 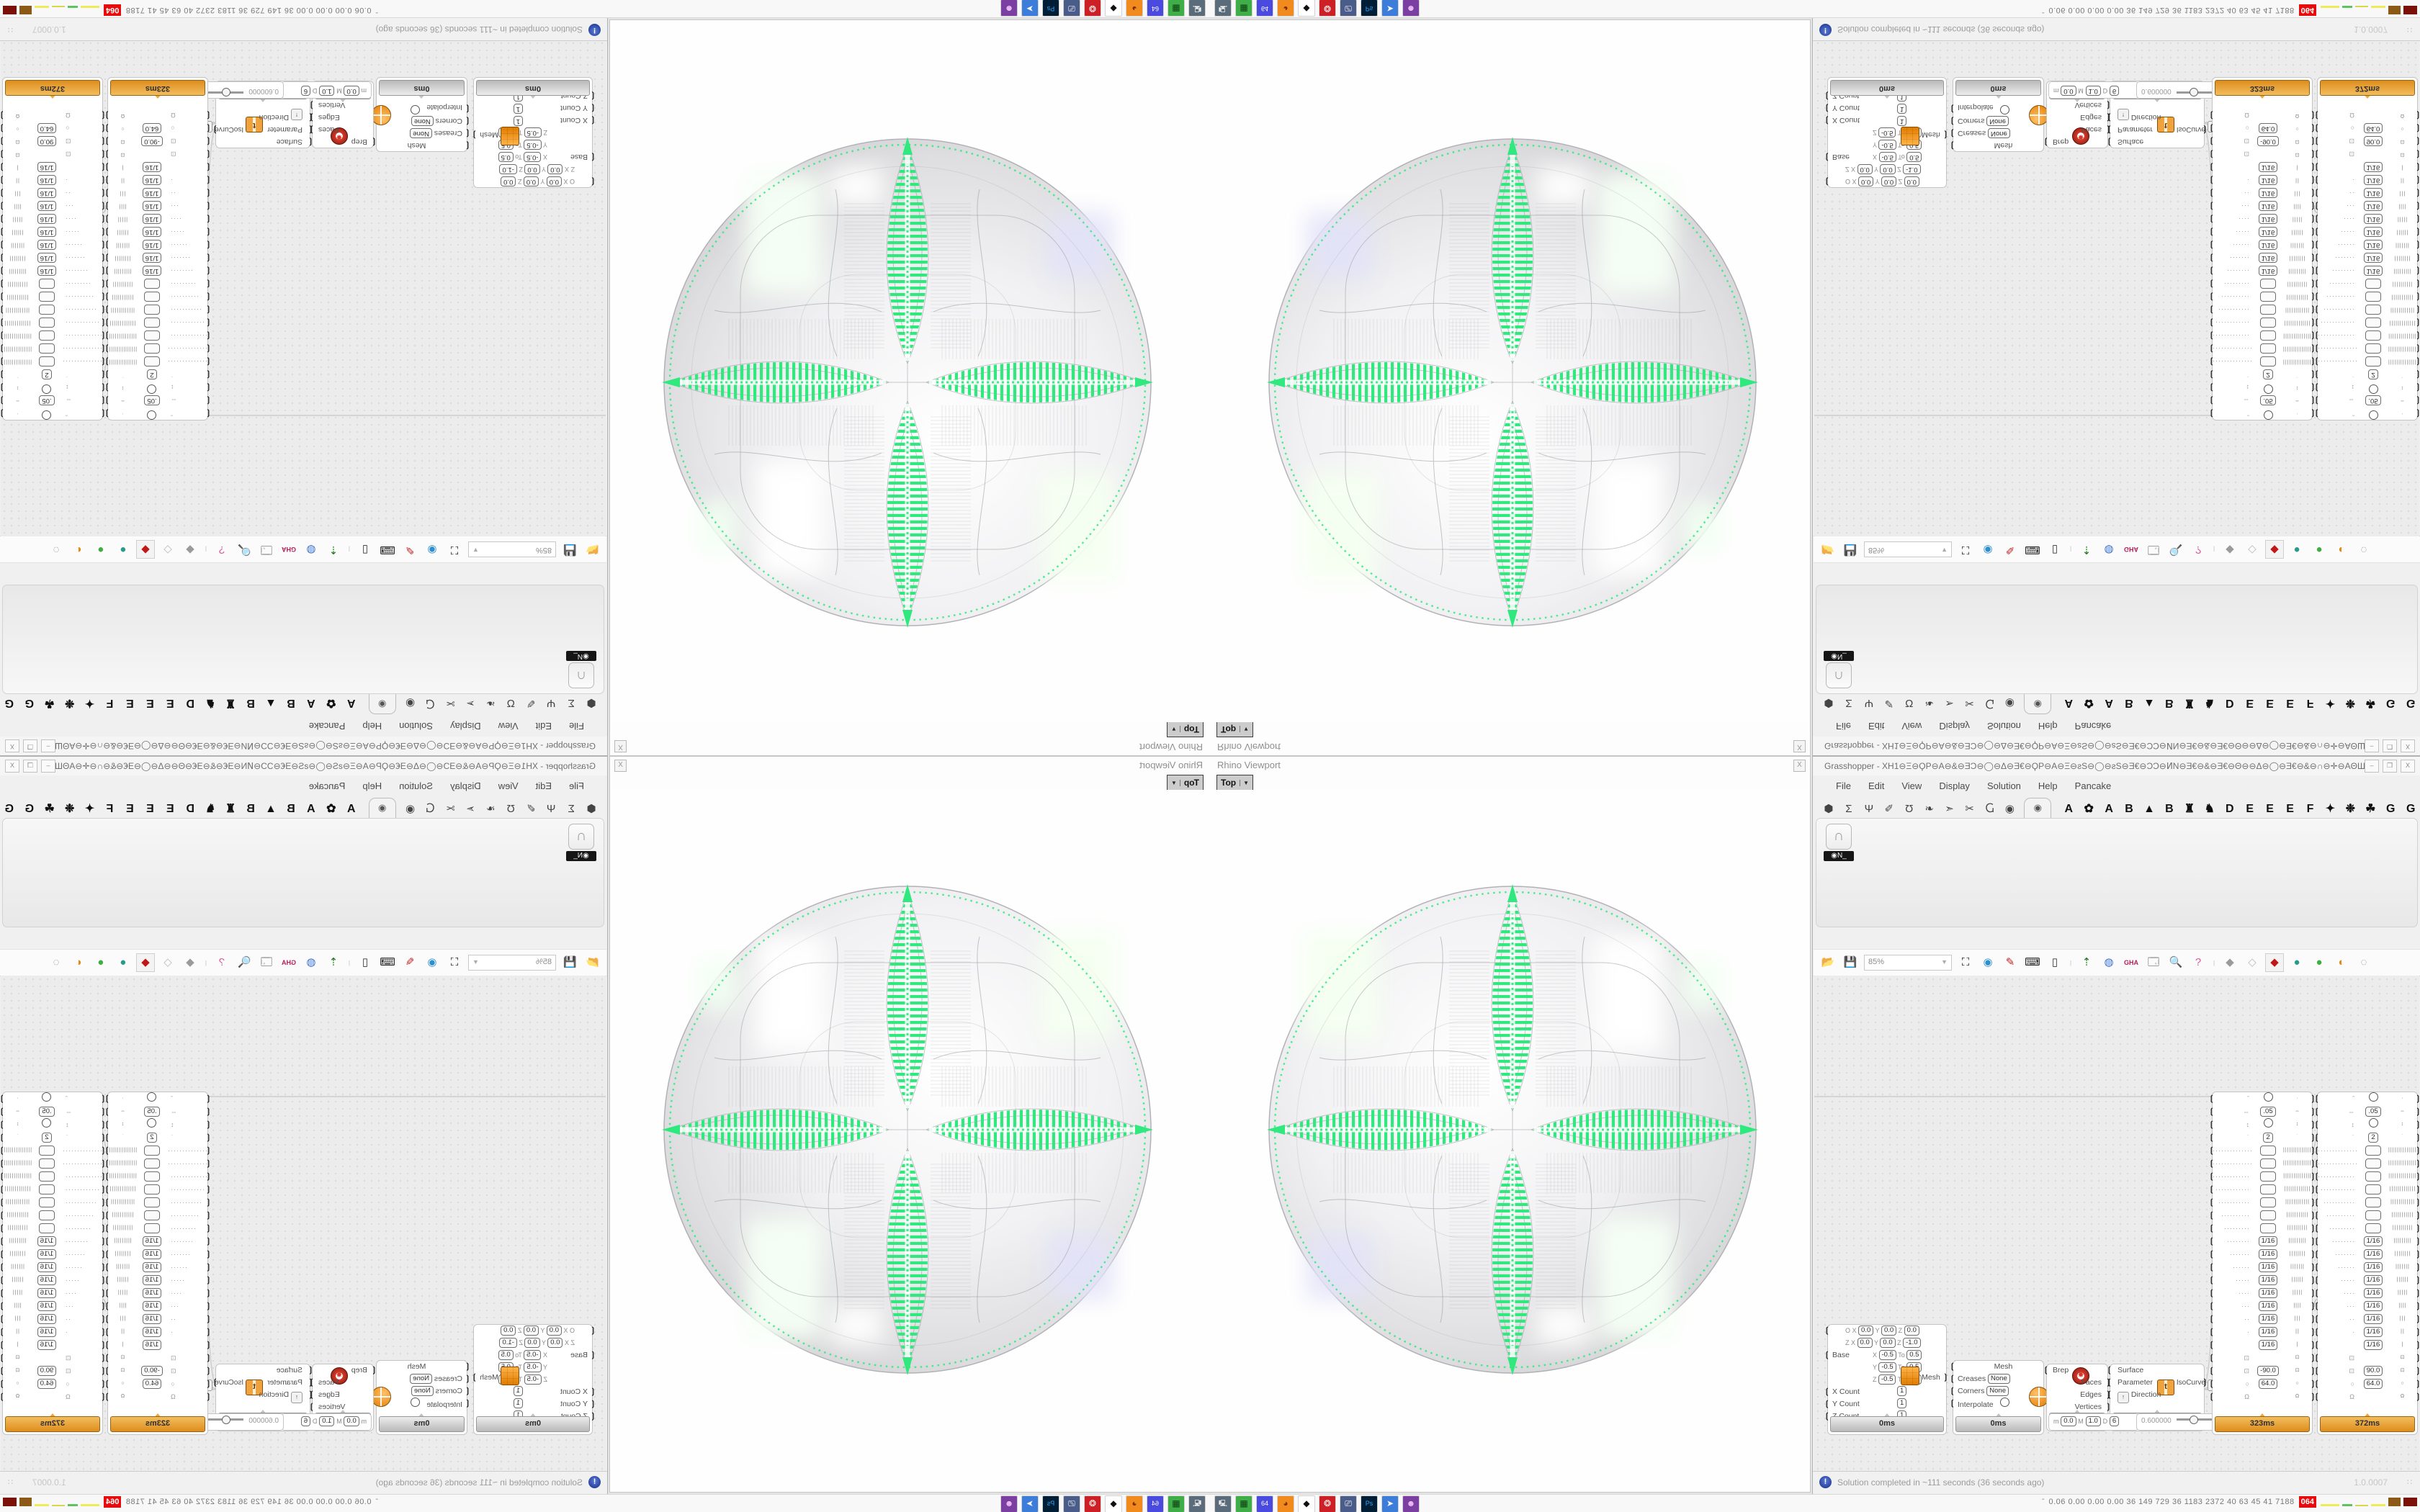 What do you see at coordinates (1889, 809) in the screenshot?
I see `tab-vector: ✐` at bounding box center [1889, 809].